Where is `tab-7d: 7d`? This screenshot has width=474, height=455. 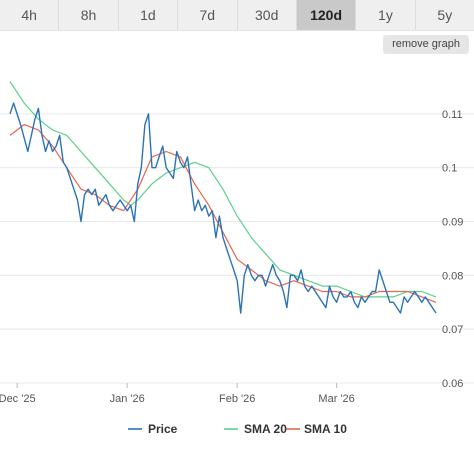
tab-7d: 7d is located at coordinates (208, 15).